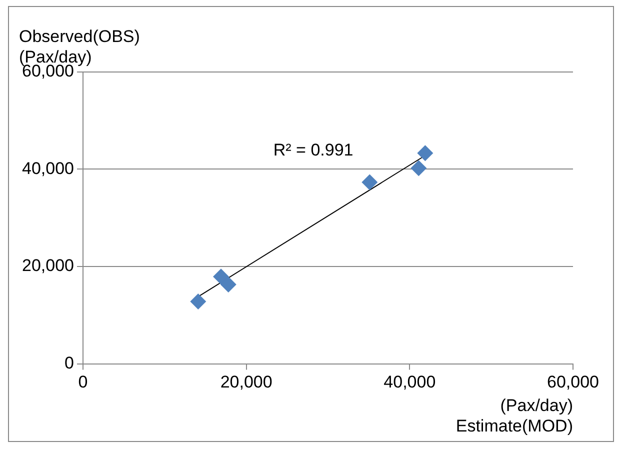 The image size is (632, 449). I want to click on x-tick-label: 60,000, so click(573, 382).